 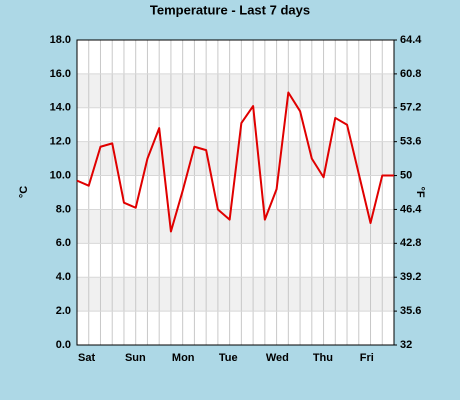 What do you see at coordinates (63, 311) in the screenshot?
I see `y-tick-label: 2.0` at bounding box center [63, 311].